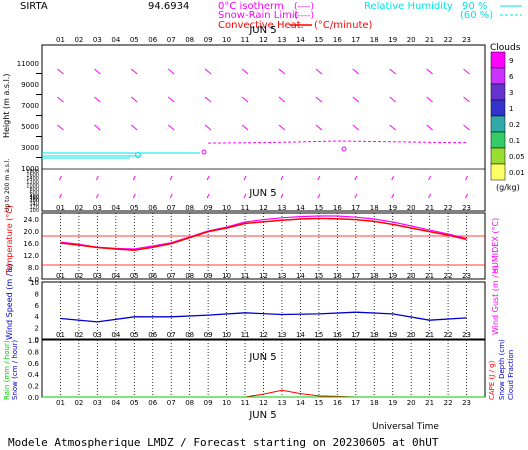 This screenshot has height=450, width=528. Describe the element at coordinates (32, 183) in the screenshot. I see `height-low-tick-label: 1200` at that location.